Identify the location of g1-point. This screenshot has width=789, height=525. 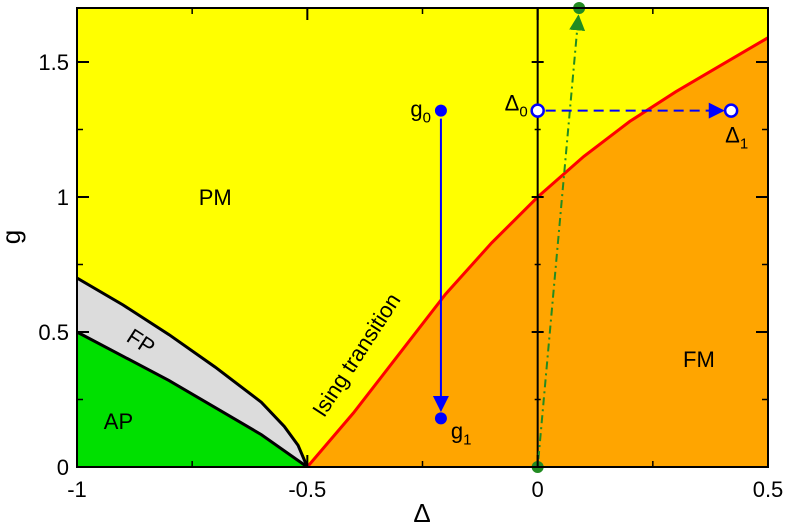
(440, 418).